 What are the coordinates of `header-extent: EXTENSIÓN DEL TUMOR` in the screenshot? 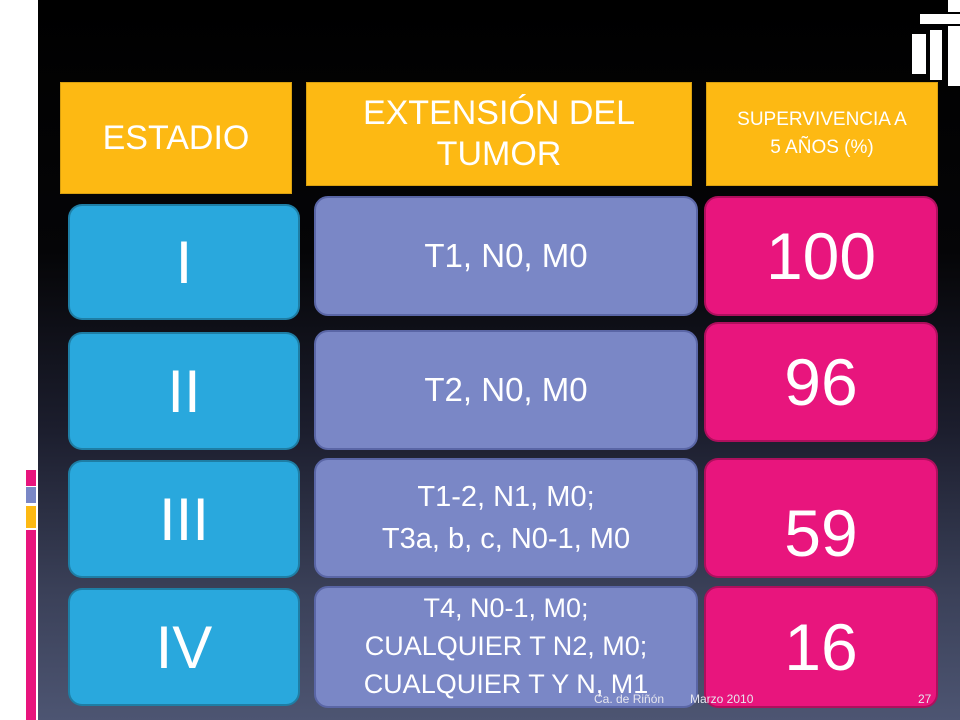 It's located at (499, 134).